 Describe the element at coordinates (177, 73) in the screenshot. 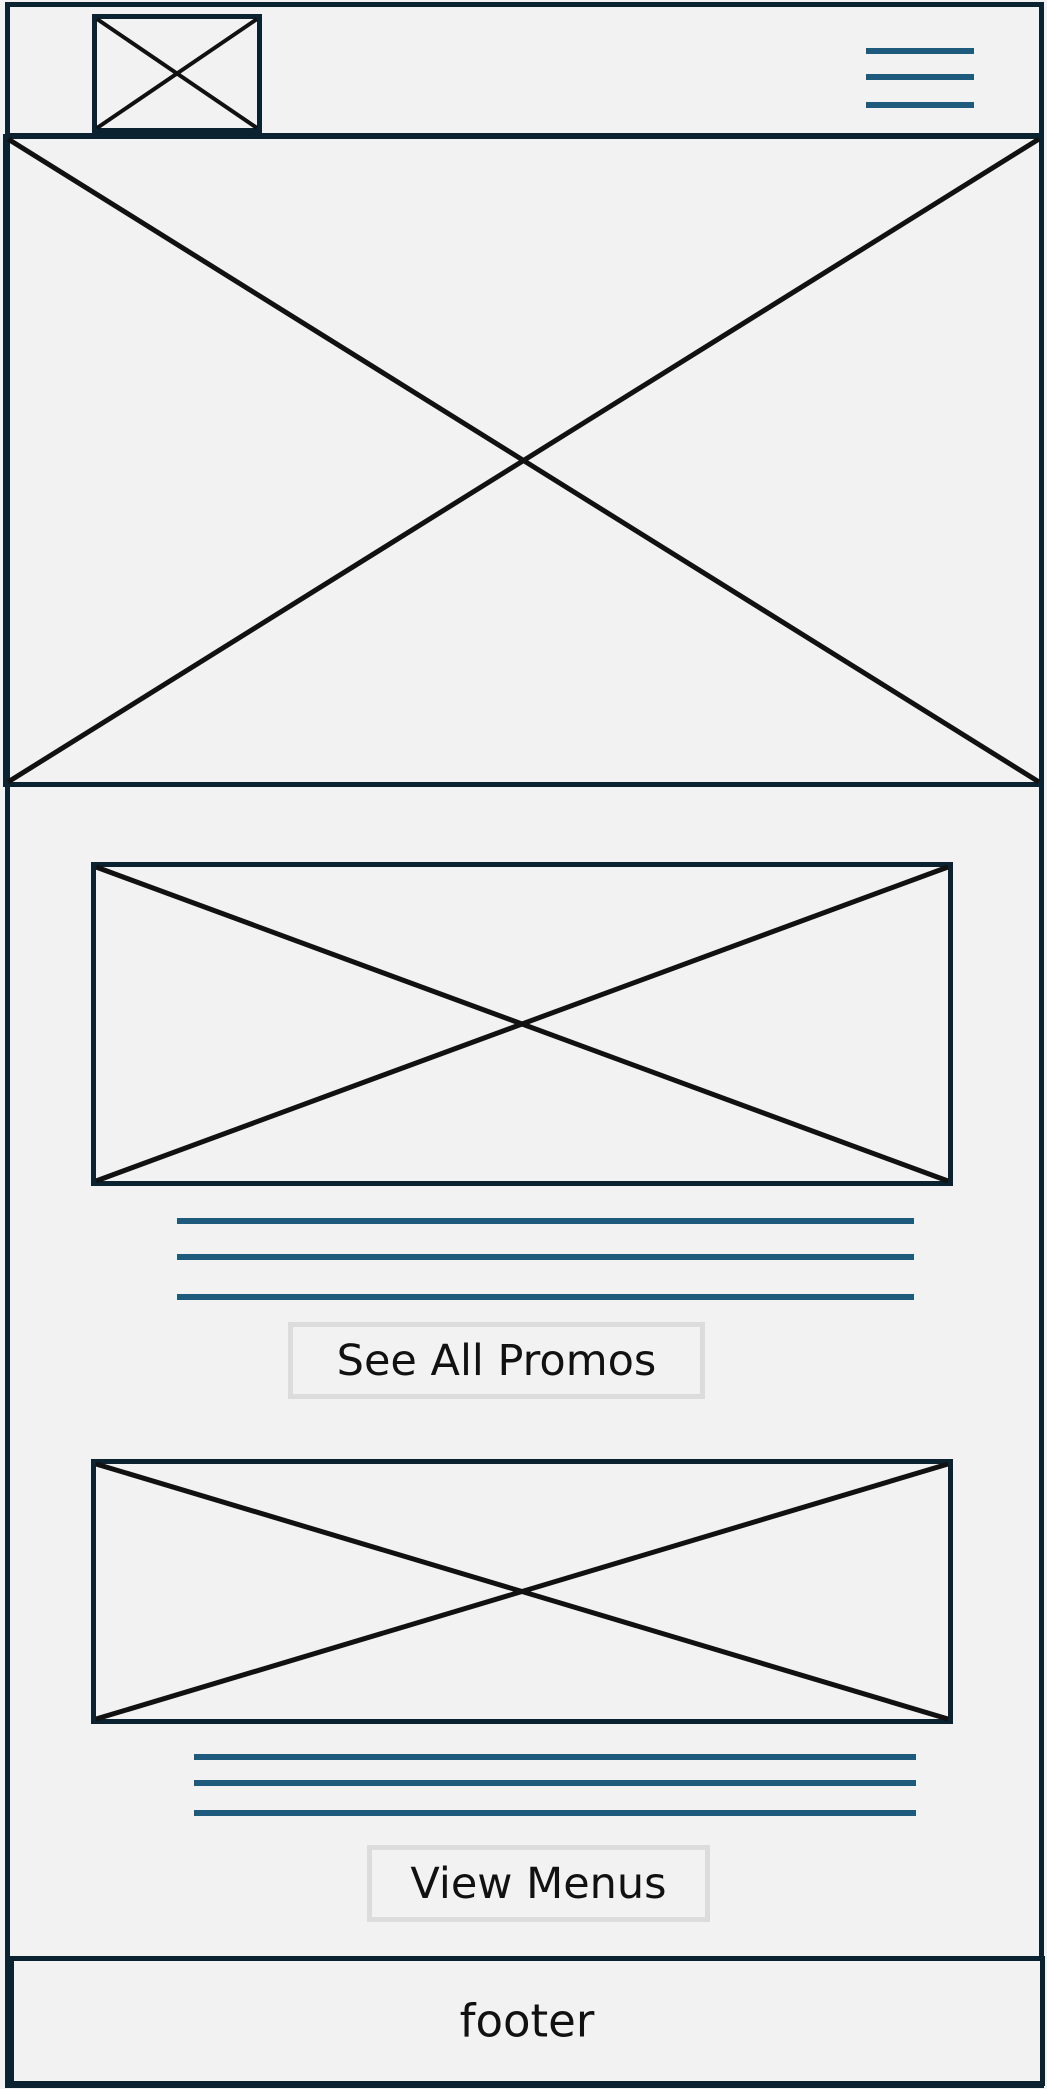

I see `logo-placeholder-icon` at that location.